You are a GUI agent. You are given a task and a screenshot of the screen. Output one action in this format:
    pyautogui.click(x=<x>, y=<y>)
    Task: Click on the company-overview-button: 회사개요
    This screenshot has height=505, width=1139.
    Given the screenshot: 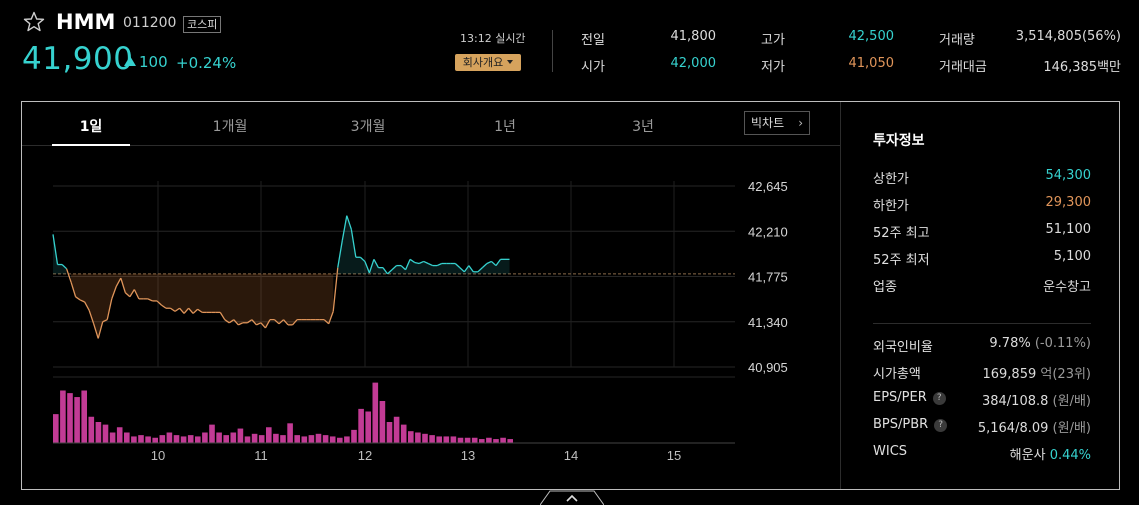 What is the action you would take?
    pyautogui.click(x=488, y=62)
    